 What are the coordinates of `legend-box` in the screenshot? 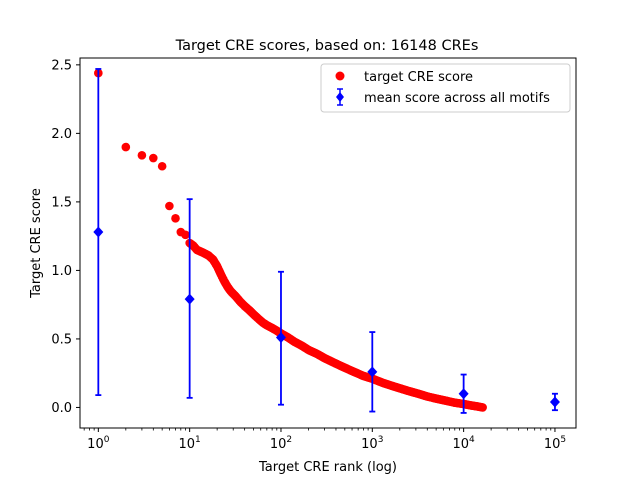 It's located at (445, 88).